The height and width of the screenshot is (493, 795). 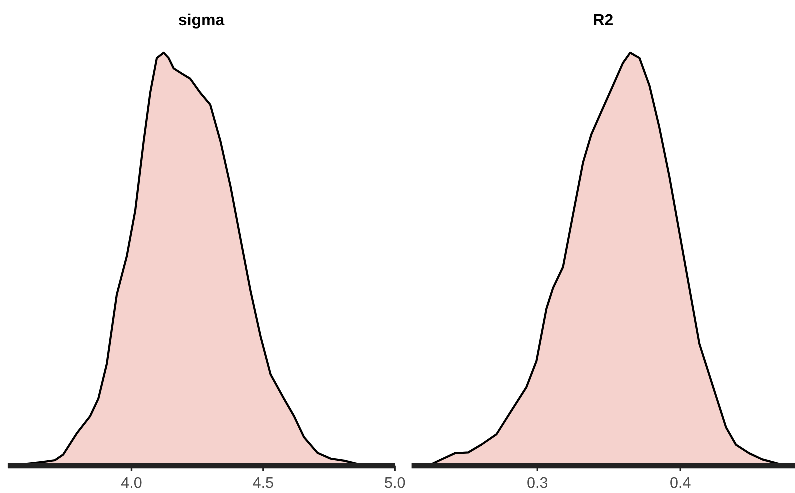 I want to click on chart-title: sigma, so click(x=202, y=21).